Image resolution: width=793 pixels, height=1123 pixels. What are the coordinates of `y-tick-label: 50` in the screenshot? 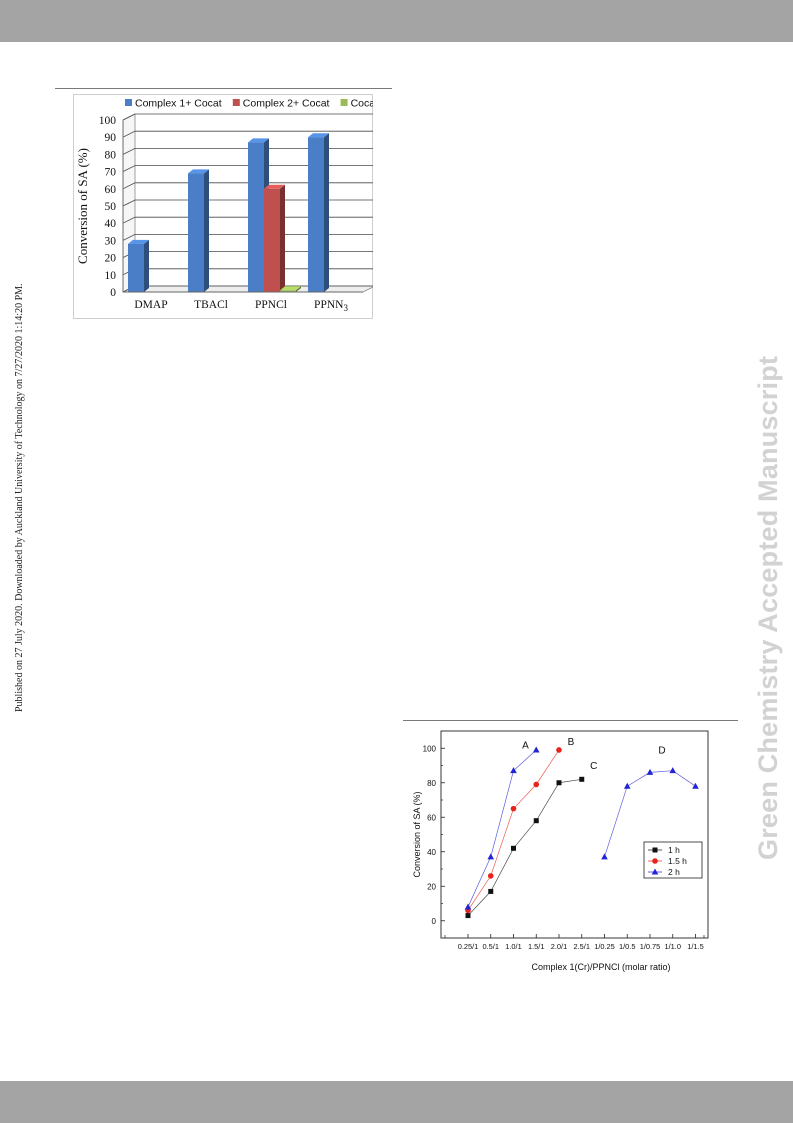 It's located at (111, 207).